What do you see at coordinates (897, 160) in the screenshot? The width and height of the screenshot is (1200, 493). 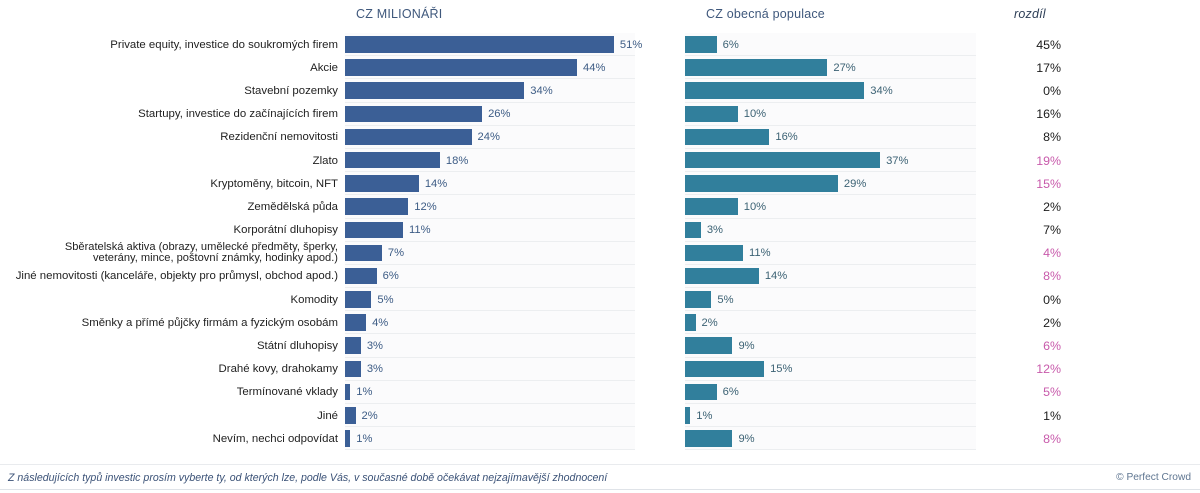 I see `population-value-label: 37%` at bounding box center [897, 160].